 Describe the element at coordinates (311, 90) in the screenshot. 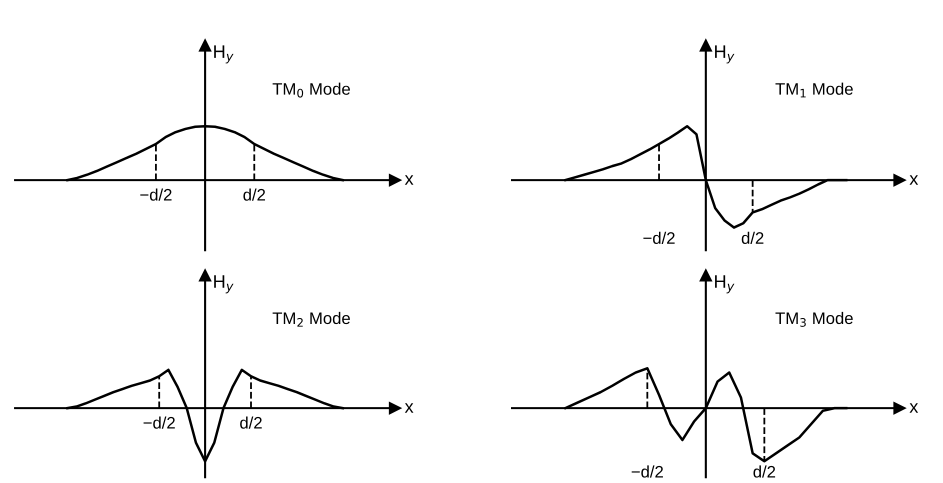

I see `chart-title: TM$_{0}$ Mode` at that location.